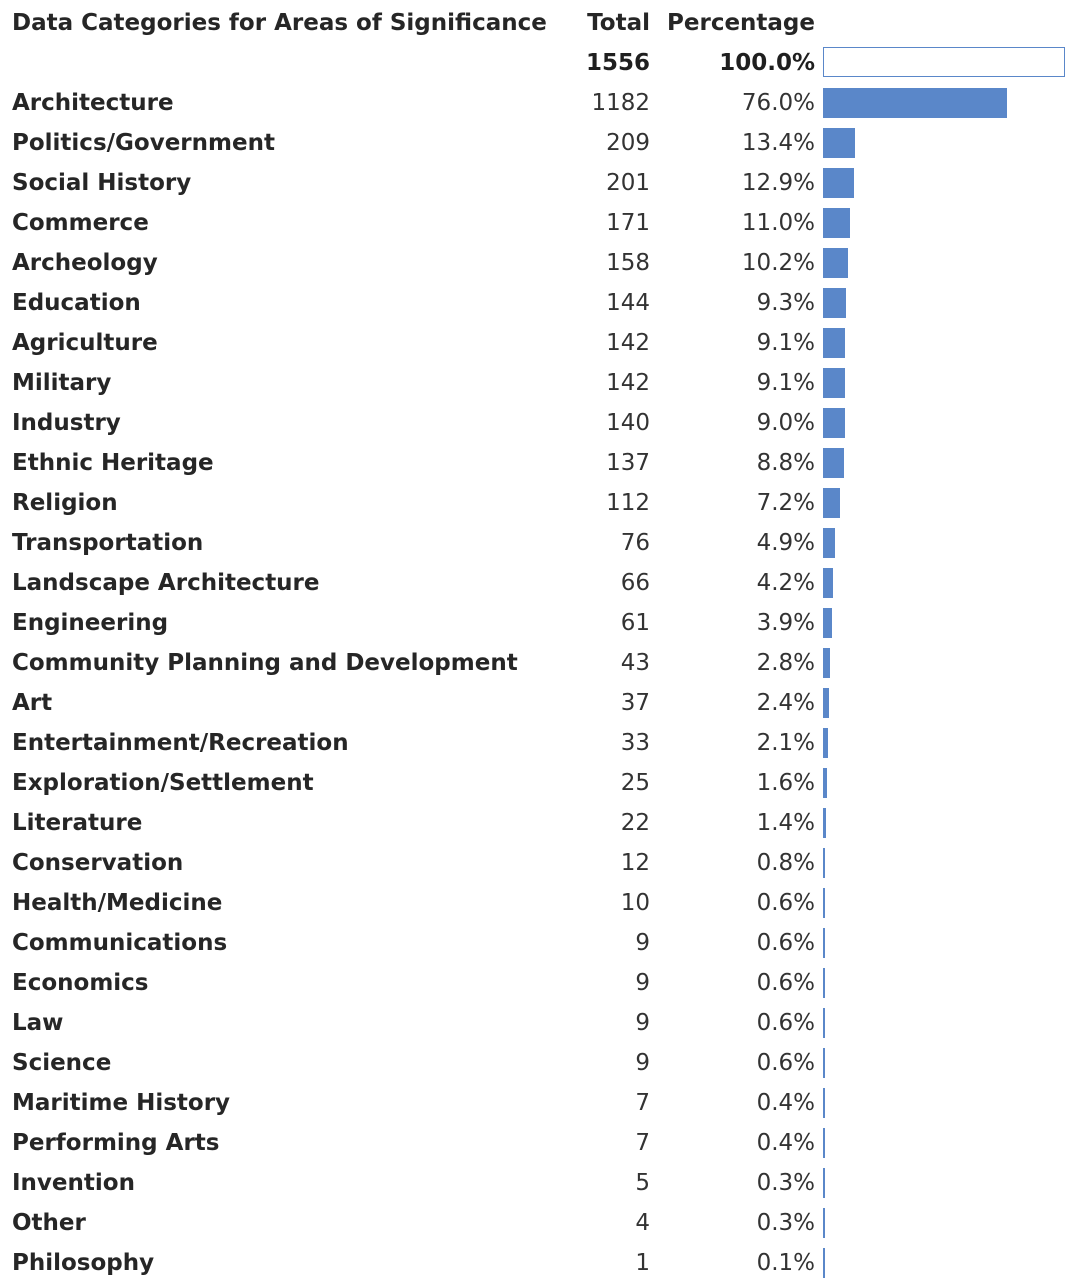 This screenshot has height=1283, width=1065. Describe the element at coordinates (85, 263) in the screenshot. I see `category-label: Archeology` at that location.